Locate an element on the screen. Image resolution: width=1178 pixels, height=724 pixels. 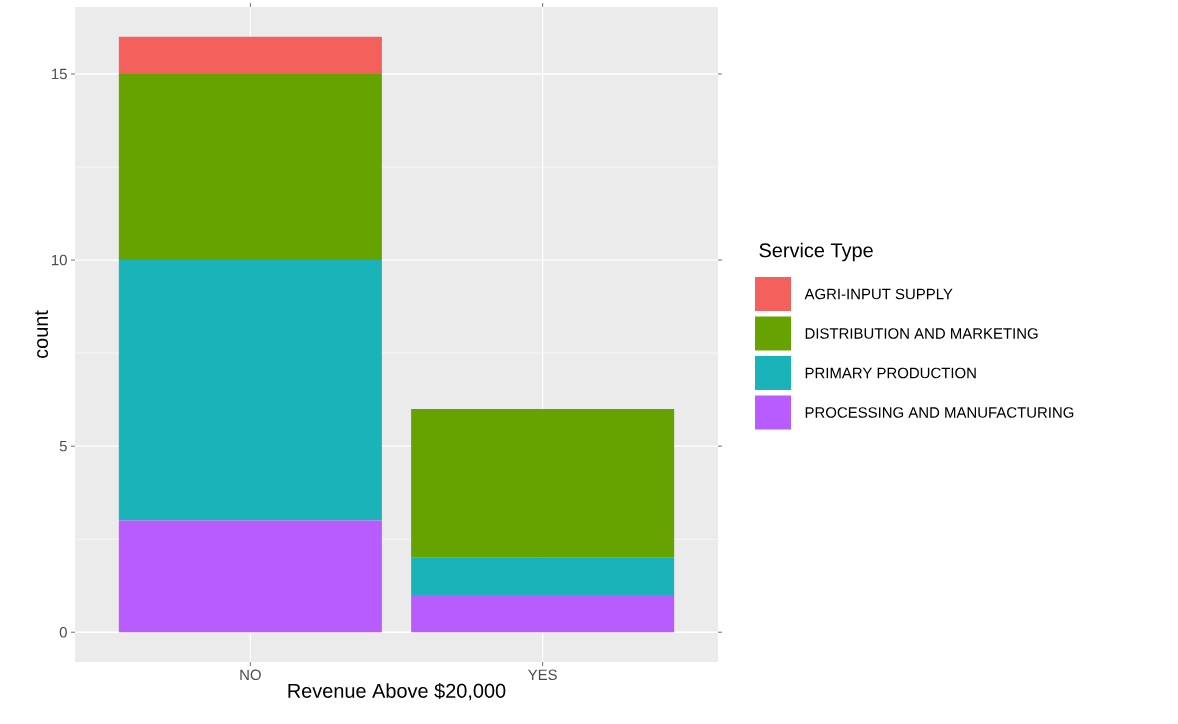
y-tick-label: 0 is located at coordinates (63, 632).